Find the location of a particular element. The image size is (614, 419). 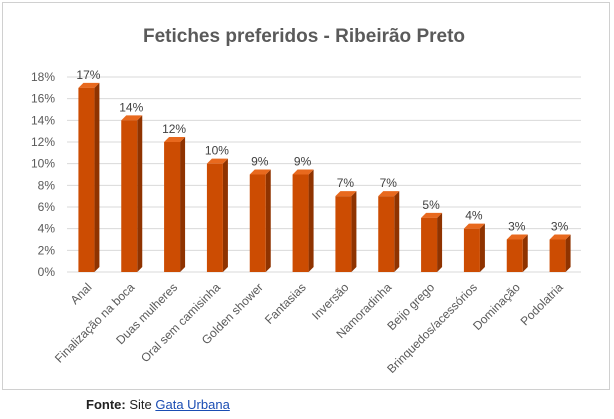

category-label: Finalização na boca is located at coordinates (95, 323).